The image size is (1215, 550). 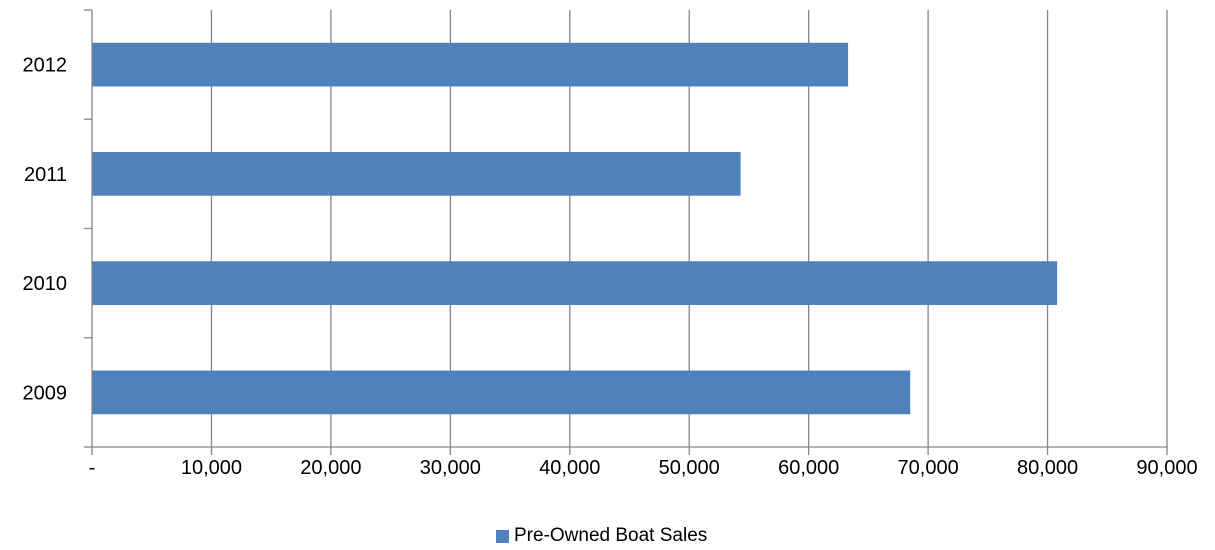 I want to click on x-tick-label: 80,000, so click(x=1047, y=468).